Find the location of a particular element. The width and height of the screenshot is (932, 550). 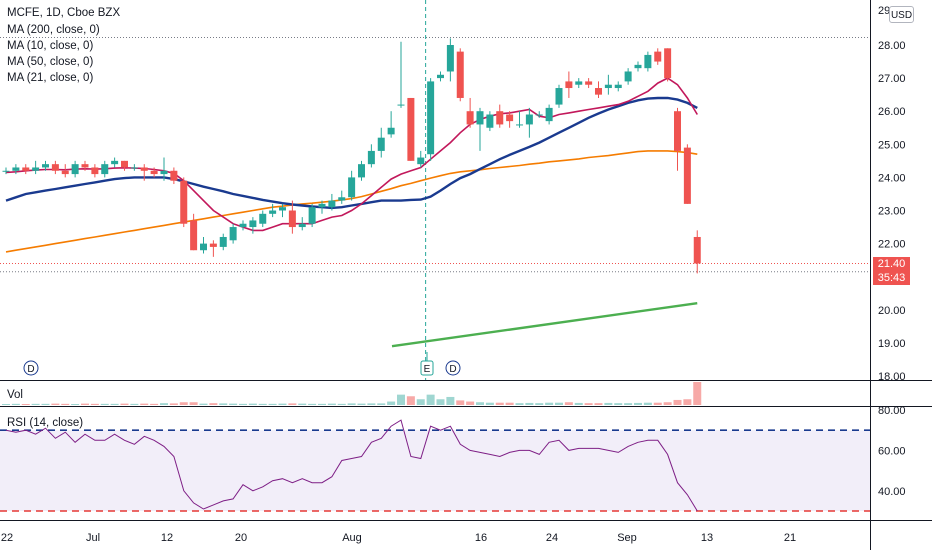

time-tick-label: Aug is located at coordinates (352, 538).